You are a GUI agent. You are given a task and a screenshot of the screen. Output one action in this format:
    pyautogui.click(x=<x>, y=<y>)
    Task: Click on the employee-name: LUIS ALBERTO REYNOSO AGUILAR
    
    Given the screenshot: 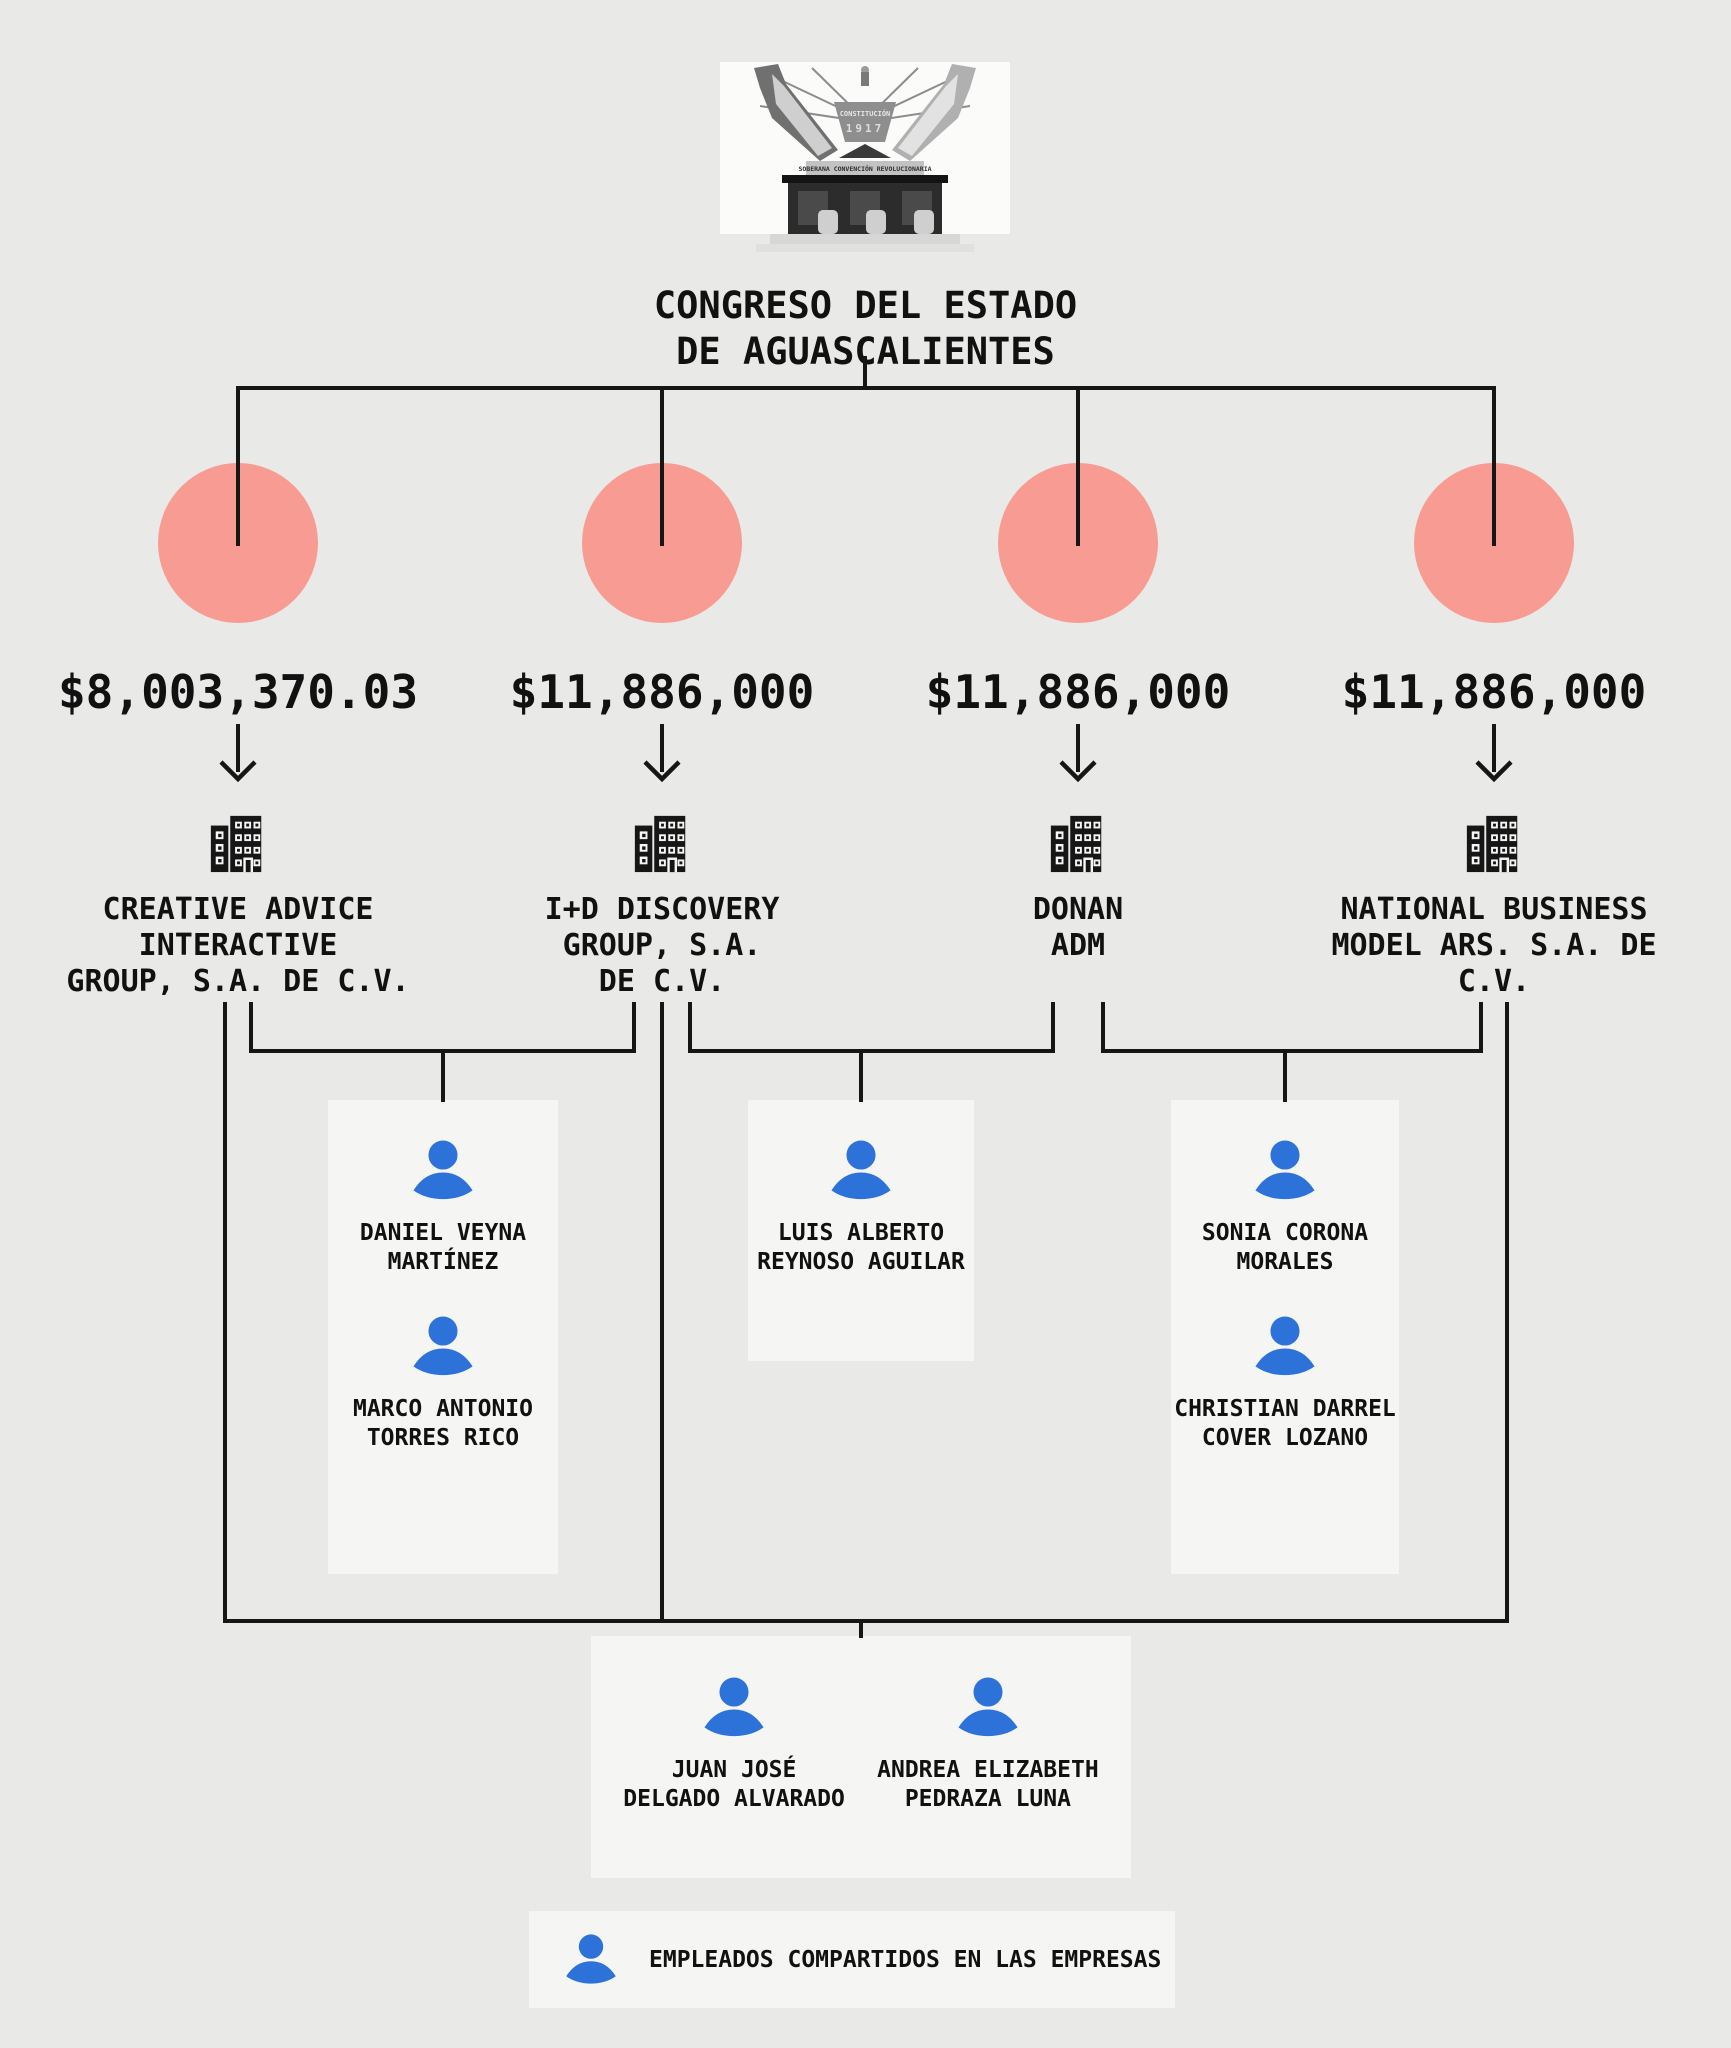 What is the action you would take?
    pyautogui.click(x=861, y=1247)
    